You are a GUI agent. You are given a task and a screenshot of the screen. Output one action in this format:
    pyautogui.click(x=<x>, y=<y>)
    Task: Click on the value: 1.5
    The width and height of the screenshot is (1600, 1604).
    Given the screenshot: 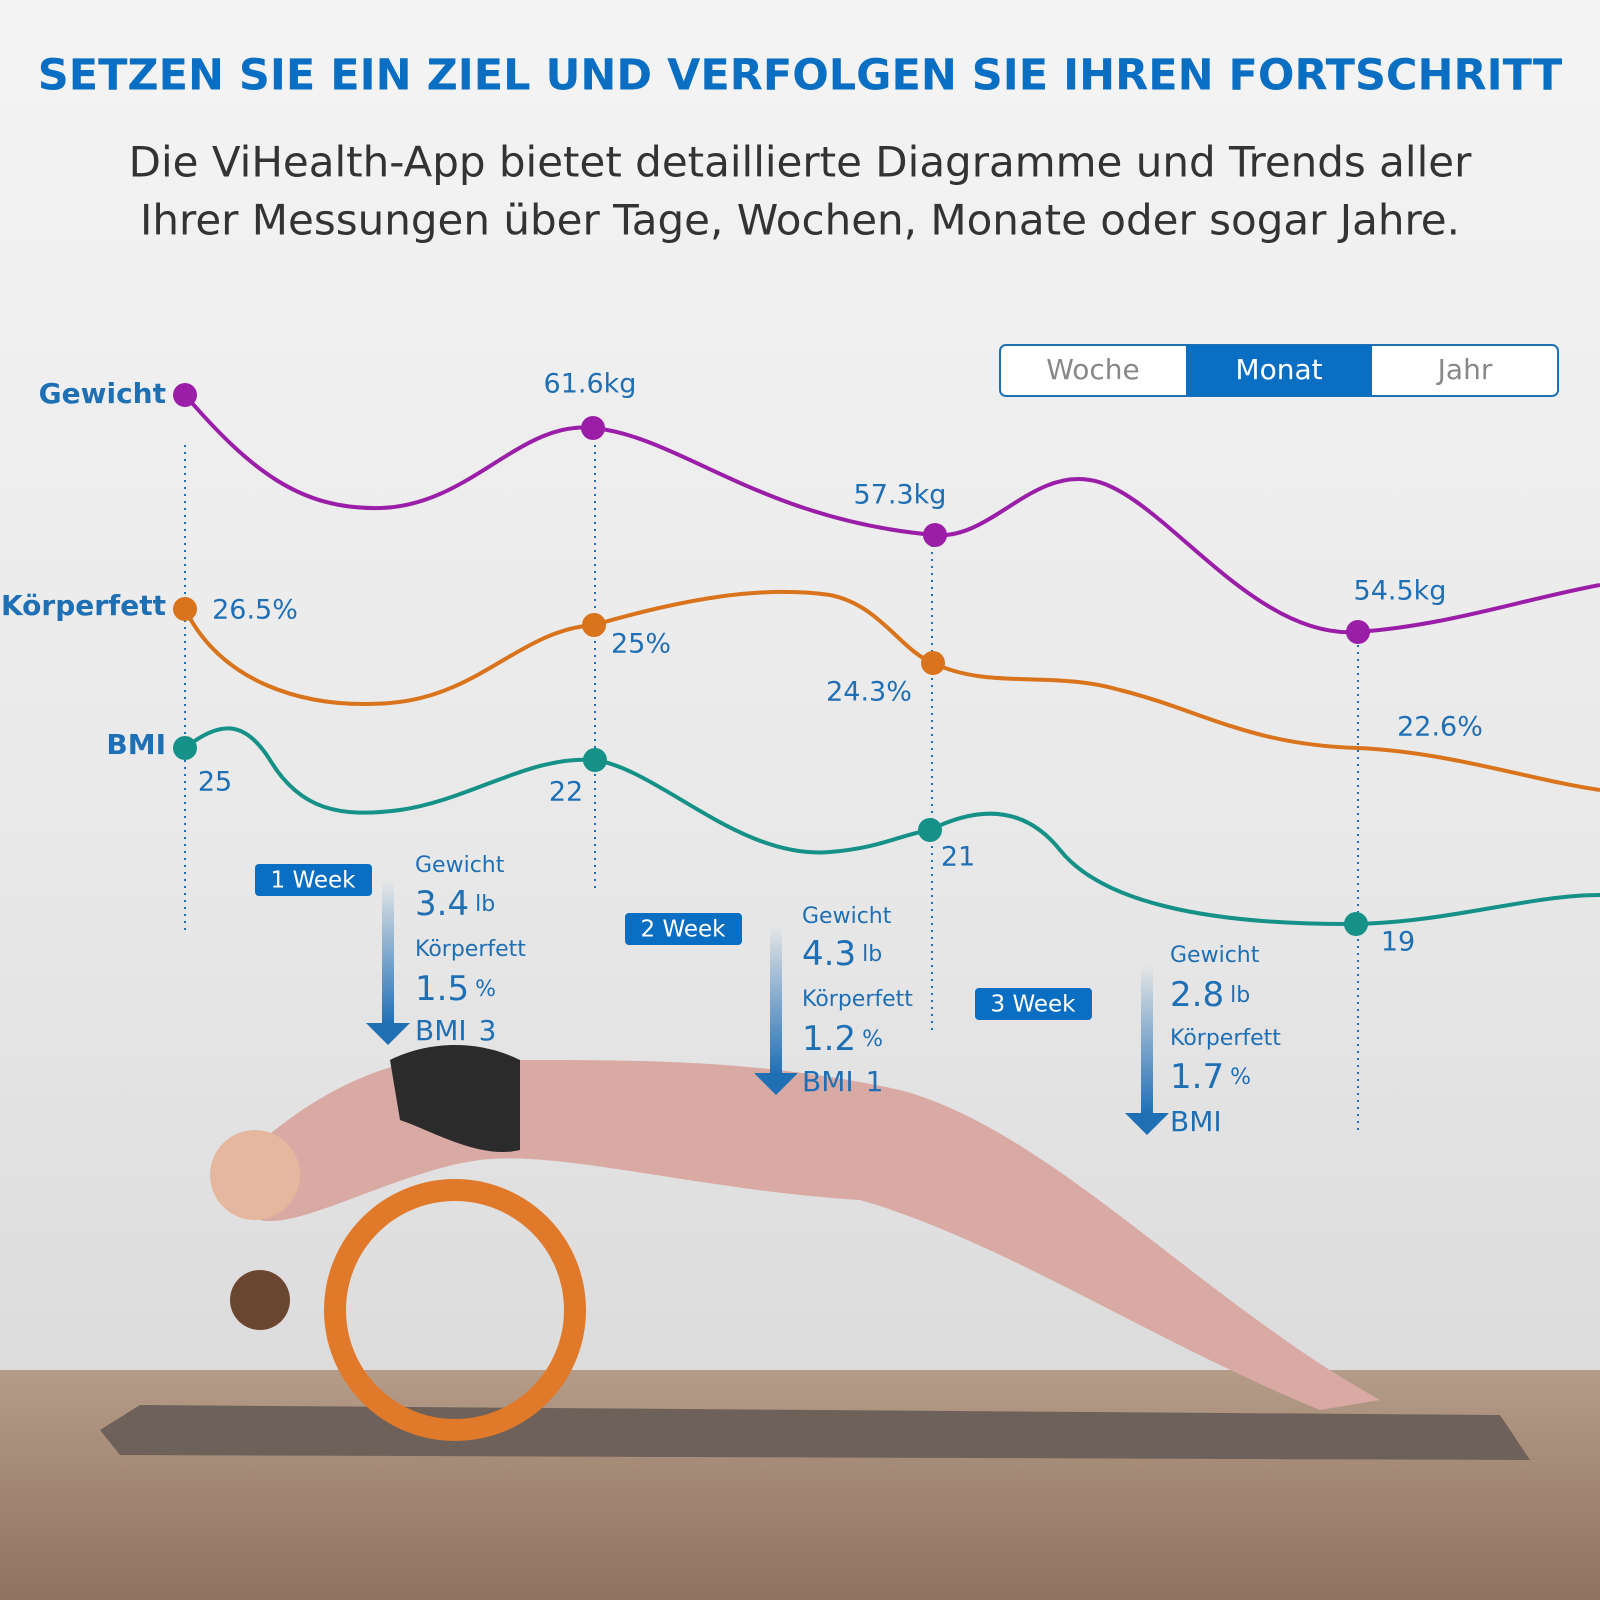 What is the action you would take?
    pyautogui.click(x=442, y=989)
    